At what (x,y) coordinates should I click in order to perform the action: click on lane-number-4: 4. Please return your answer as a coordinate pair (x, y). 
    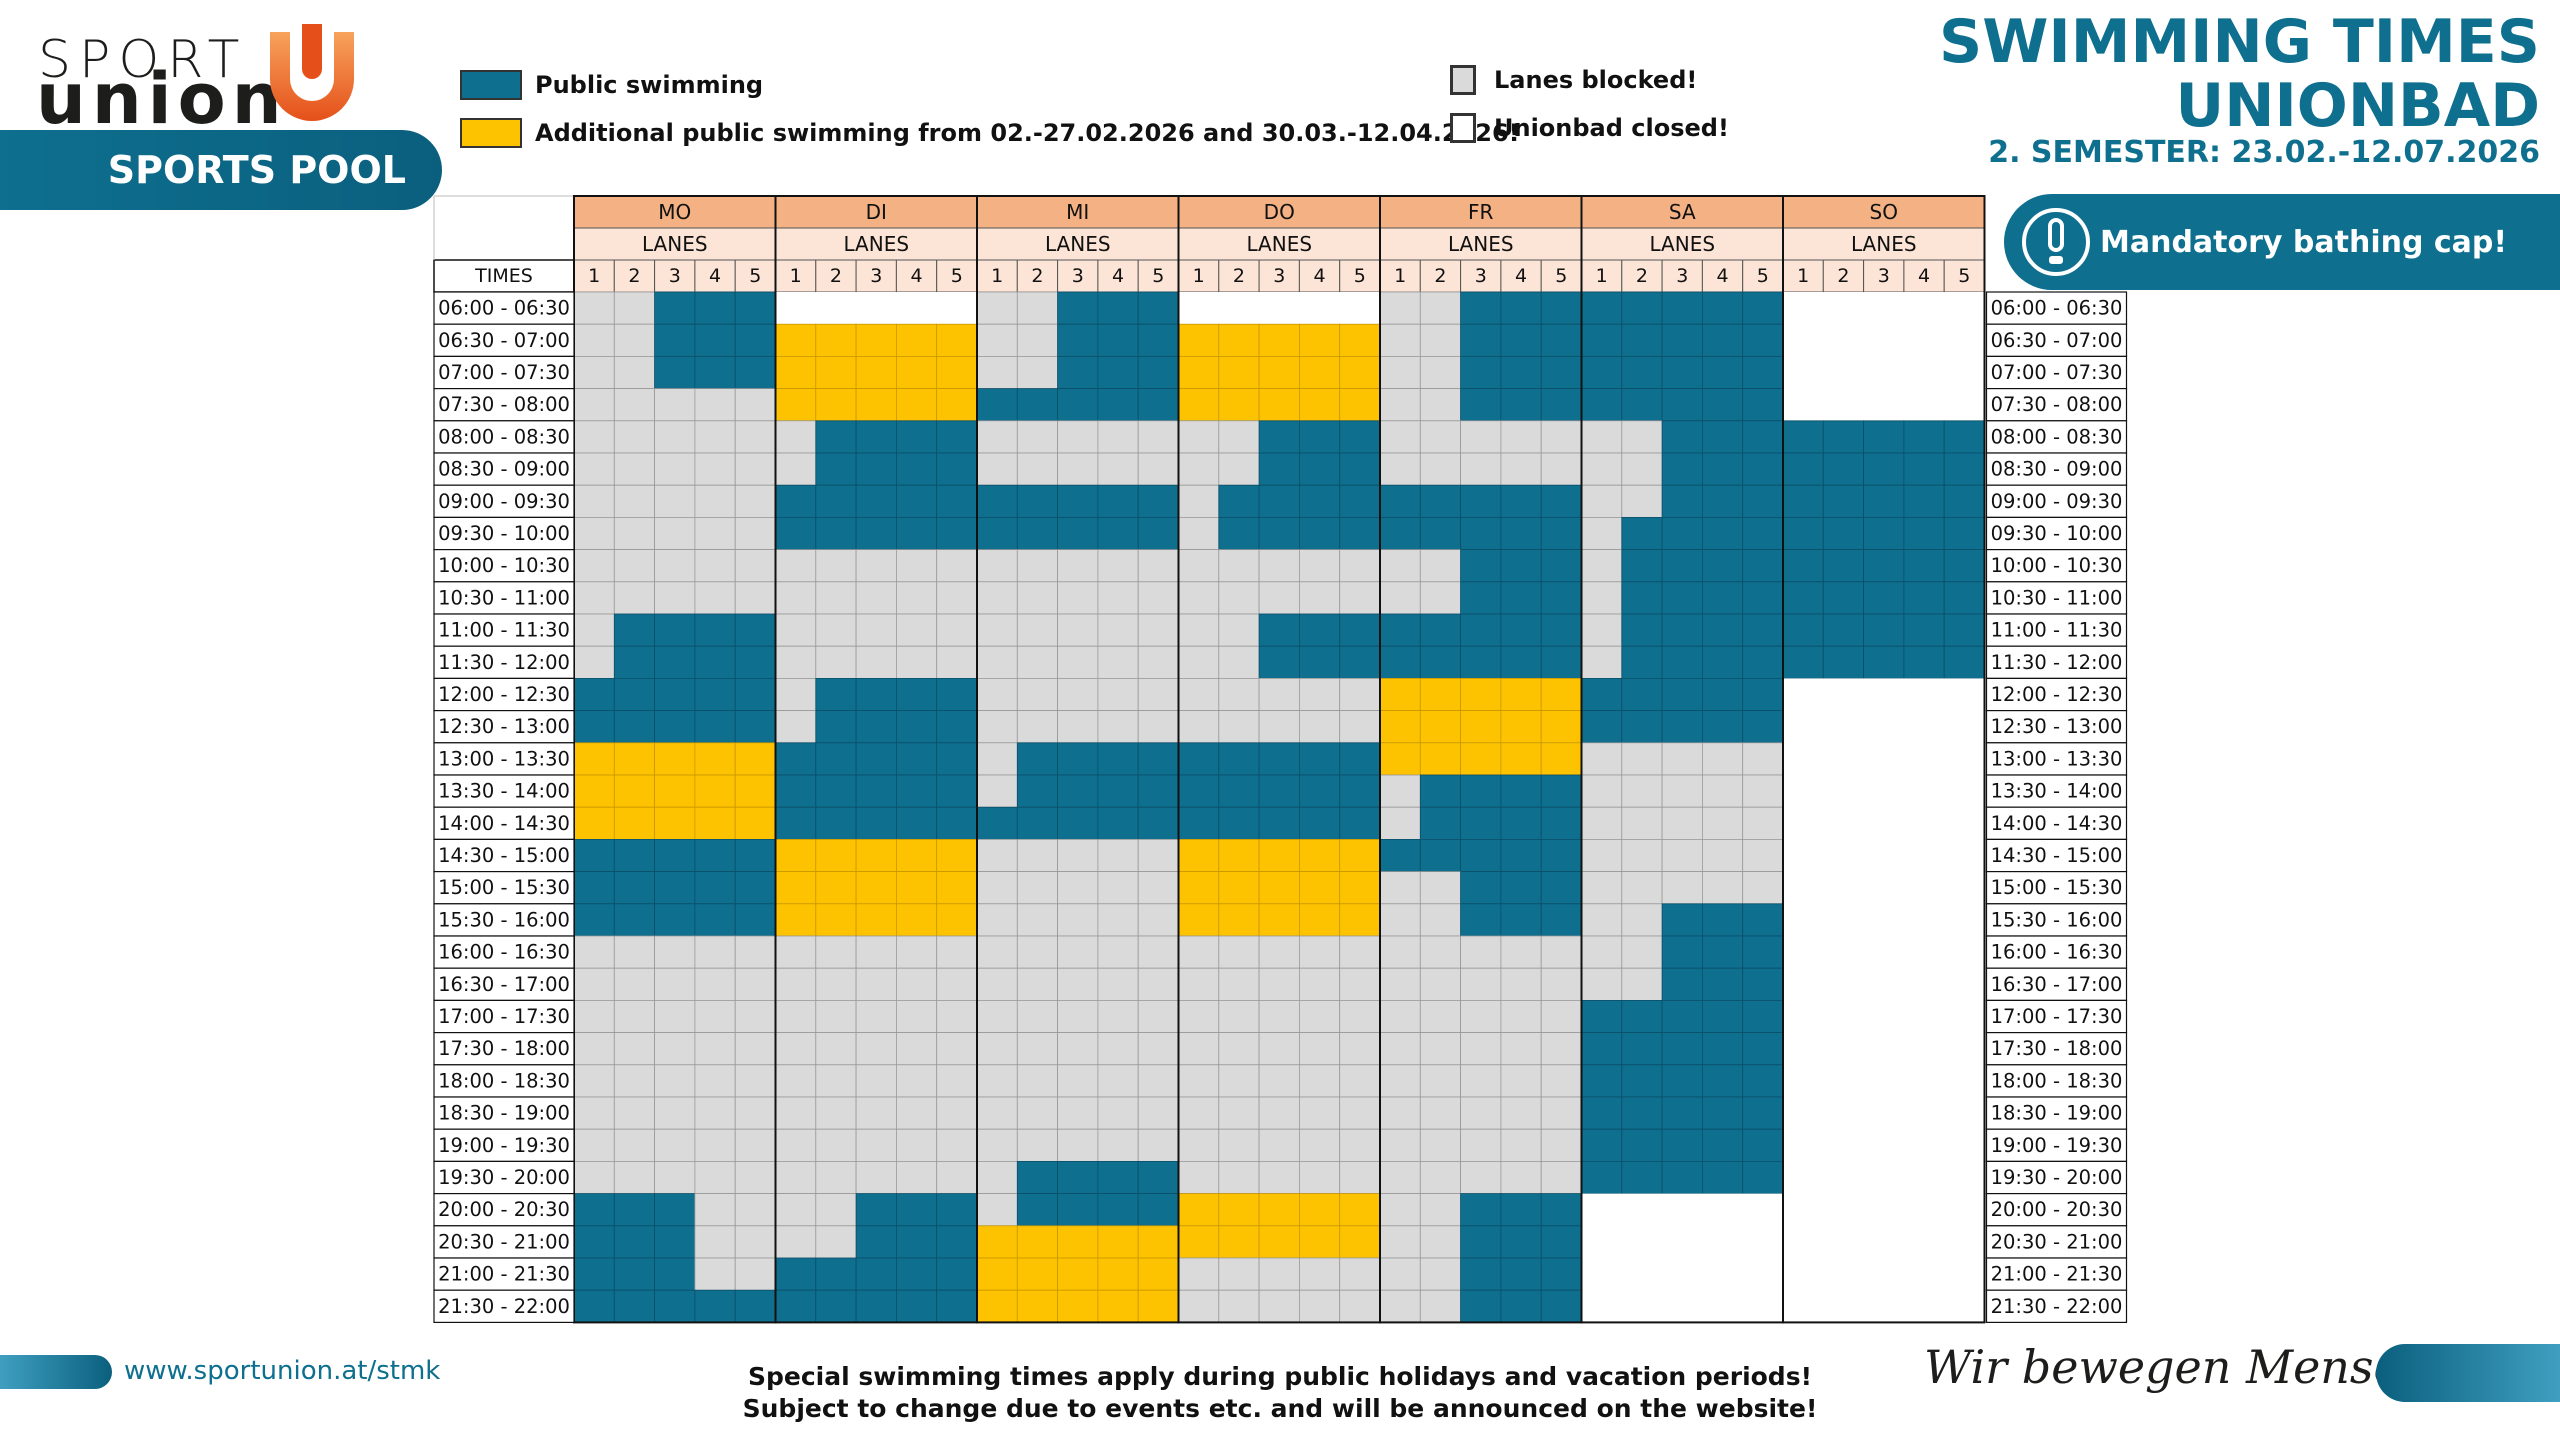
    Looking at the image, I should click on (1723, 276).